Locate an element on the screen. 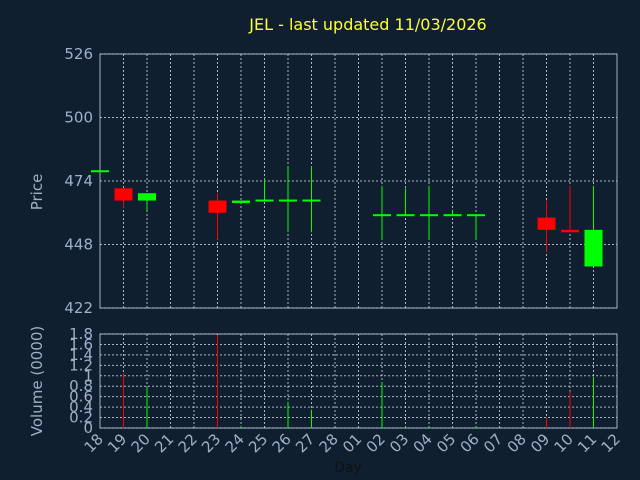  price-tick-label: 474 is located at coordinates (78, 181).